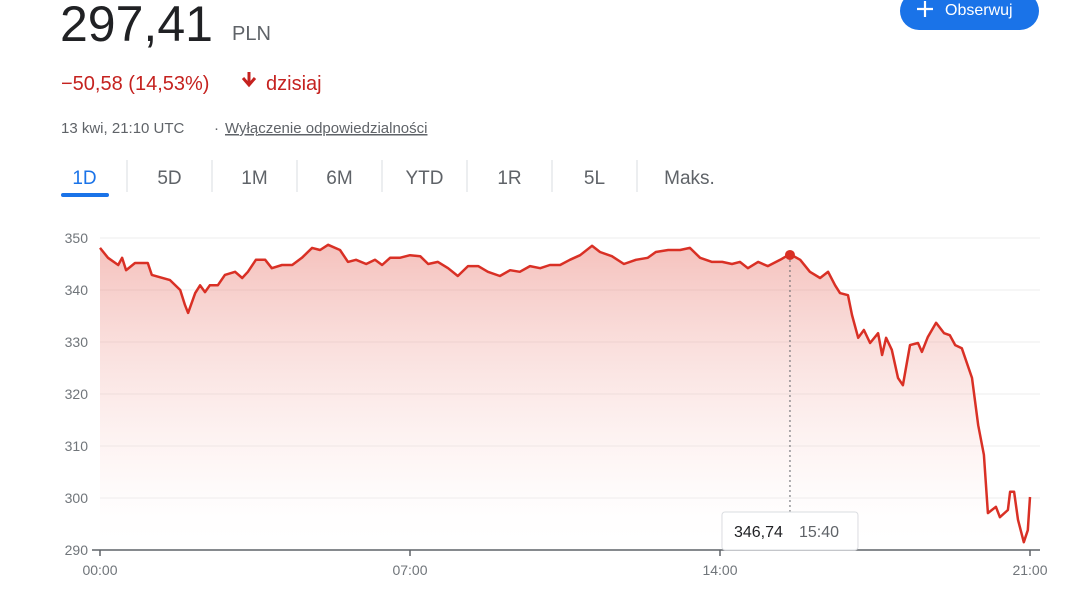 The image size is (1078, 589). What do you see at coordinates (77, 238) in the screenshot?
I see `y-tick-label: 350` at bounding box center [77, 238].